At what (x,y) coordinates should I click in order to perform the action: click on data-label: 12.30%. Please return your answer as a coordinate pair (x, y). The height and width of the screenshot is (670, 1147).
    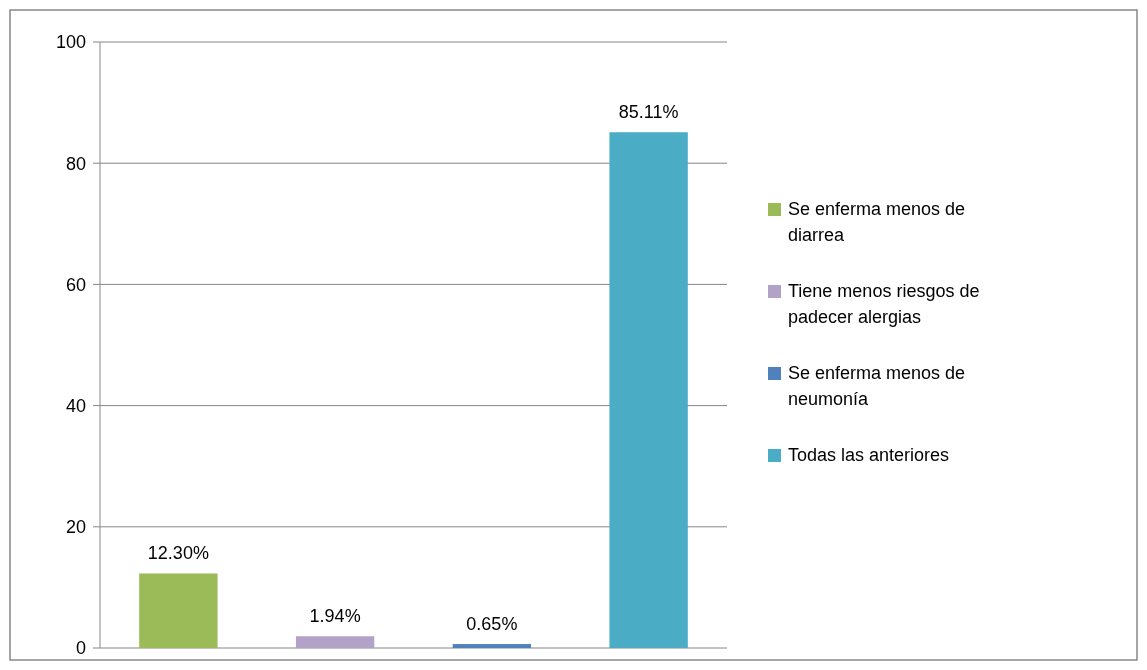
    Looking at the image, I should click on (178, 553).